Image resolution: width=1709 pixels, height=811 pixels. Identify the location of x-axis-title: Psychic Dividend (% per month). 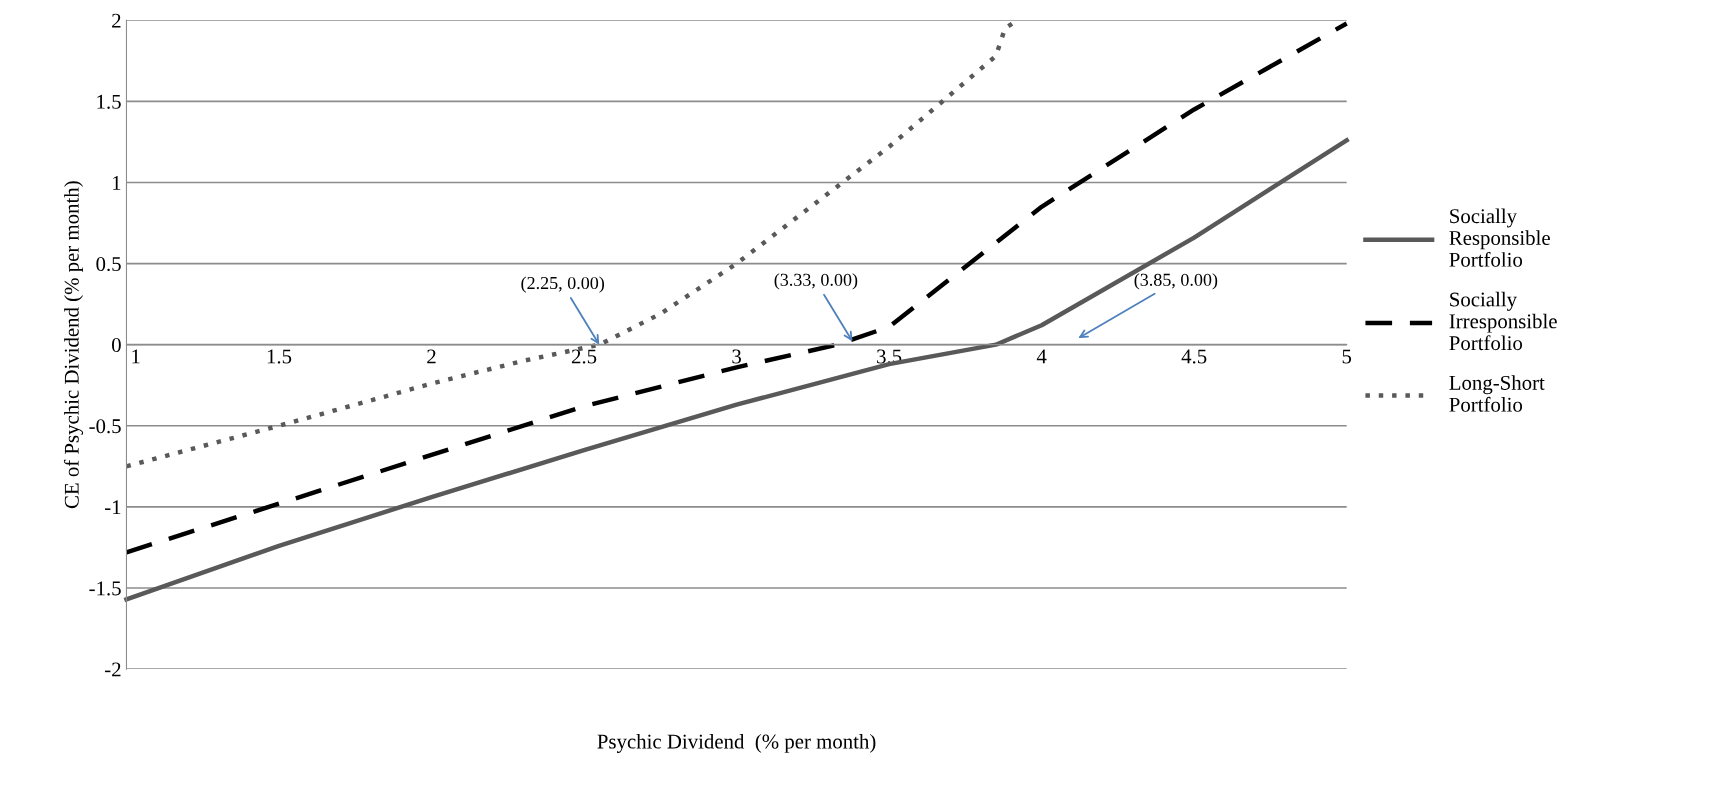
(736, 743).